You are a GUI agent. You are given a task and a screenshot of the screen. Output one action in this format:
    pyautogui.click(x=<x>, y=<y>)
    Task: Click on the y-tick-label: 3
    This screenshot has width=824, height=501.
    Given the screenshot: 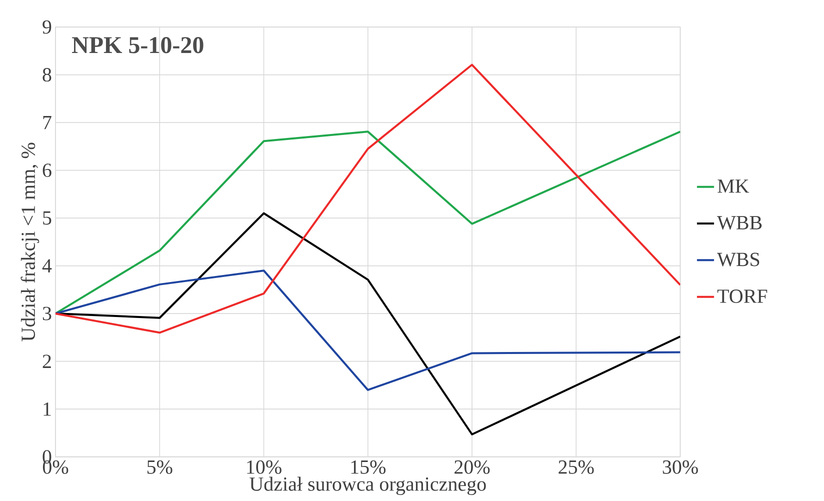 What is the action you would take?
    pyautogui.click(x=47, y=313)
    